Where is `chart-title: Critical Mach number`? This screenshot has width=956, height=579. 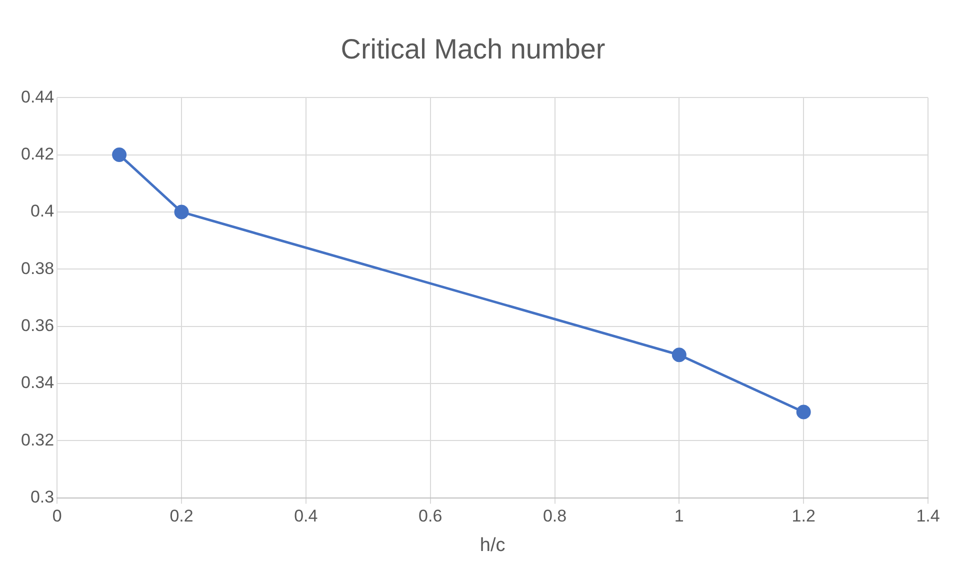
chart-title: Critical Mach number is located at coordinates (473, 49).